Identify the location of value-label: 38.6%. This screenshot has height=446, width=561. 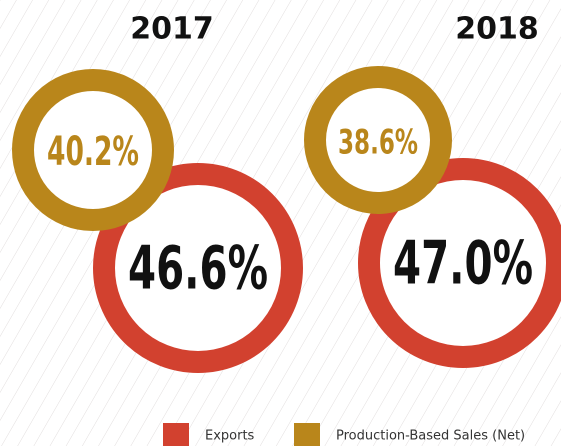
(378, 143).